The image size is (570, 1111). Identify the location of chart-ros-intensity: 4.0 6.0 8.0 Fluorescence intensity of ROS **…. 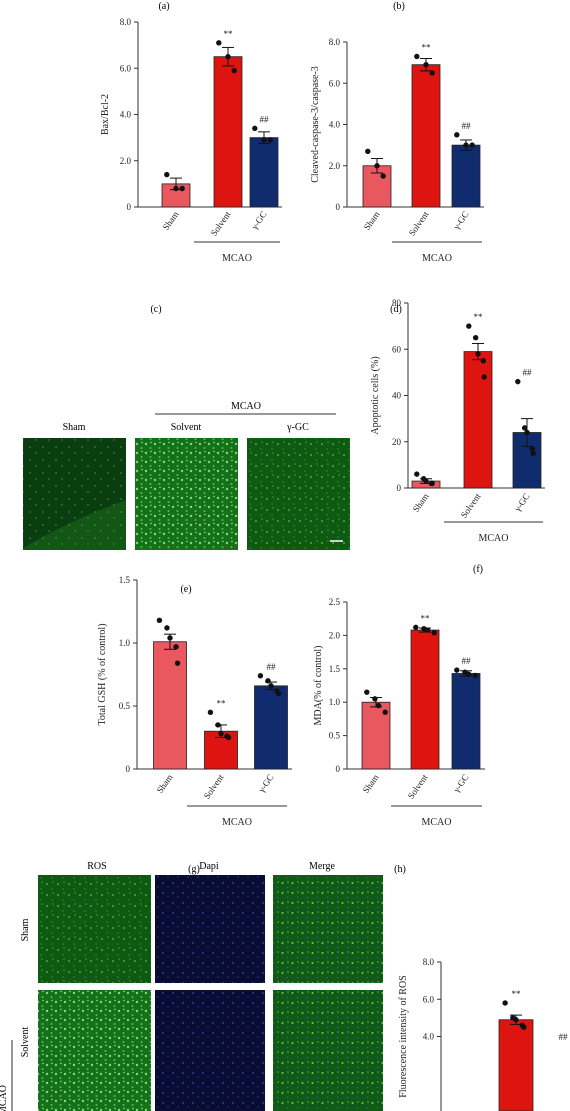
(483, 1034).